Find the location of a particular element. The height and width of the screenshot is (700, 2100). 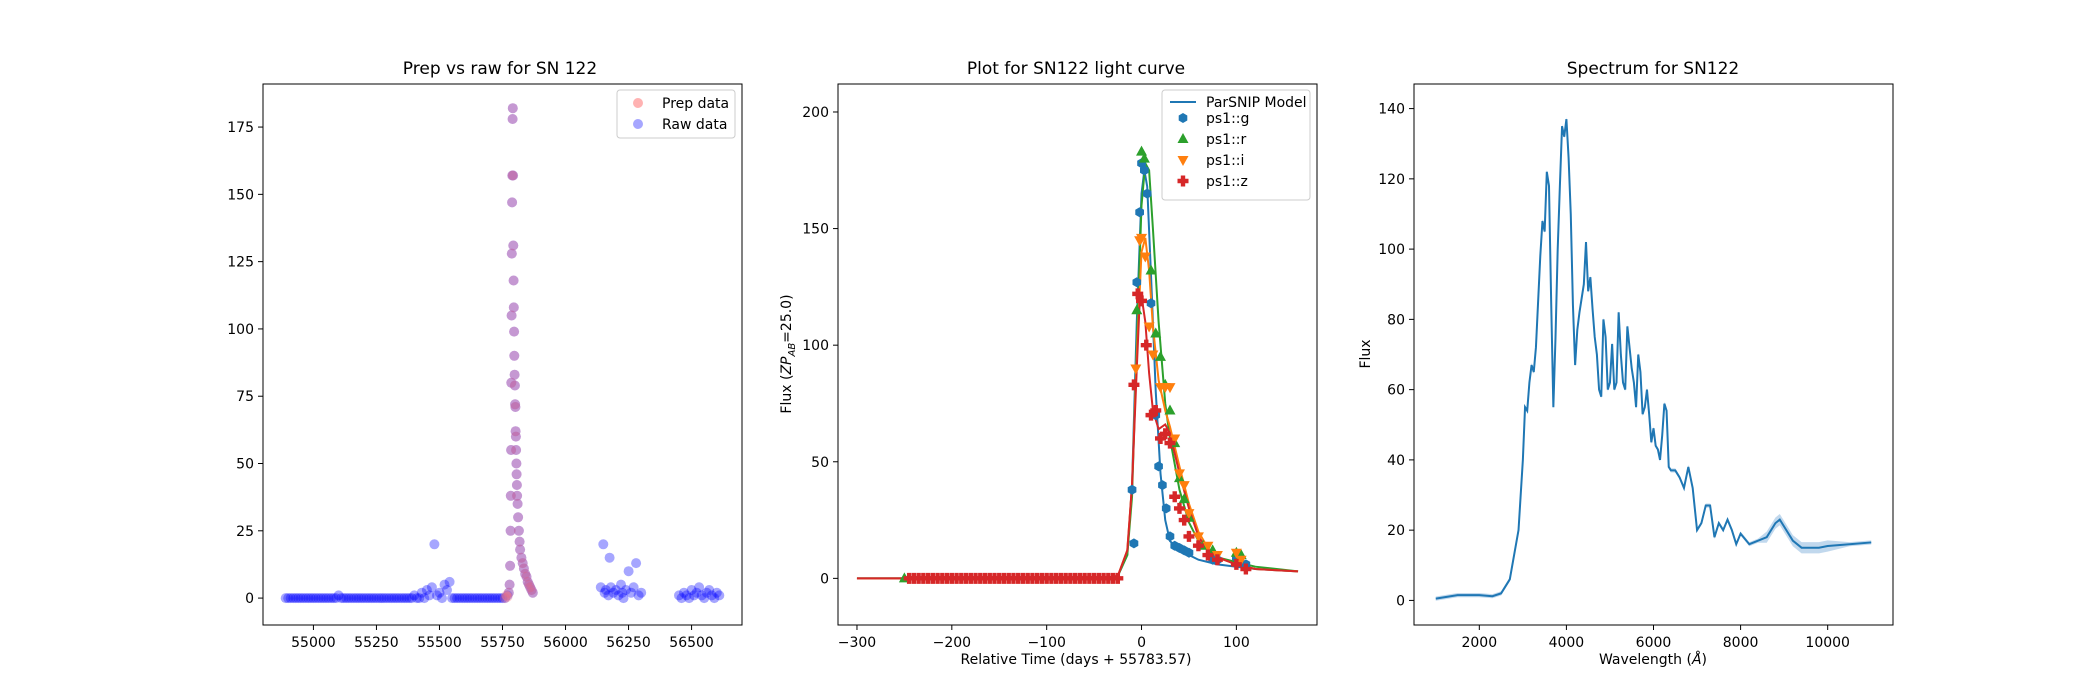

x-tick-label: 2000 is located at coordinates (1479, 643).